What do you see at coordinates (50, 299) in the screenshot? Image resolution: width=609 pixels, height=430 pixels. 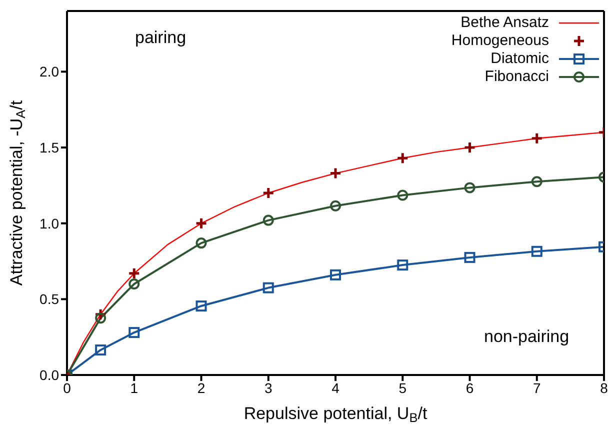 I see `y-tick-label: 0.5` at bounding box center [50, 299].